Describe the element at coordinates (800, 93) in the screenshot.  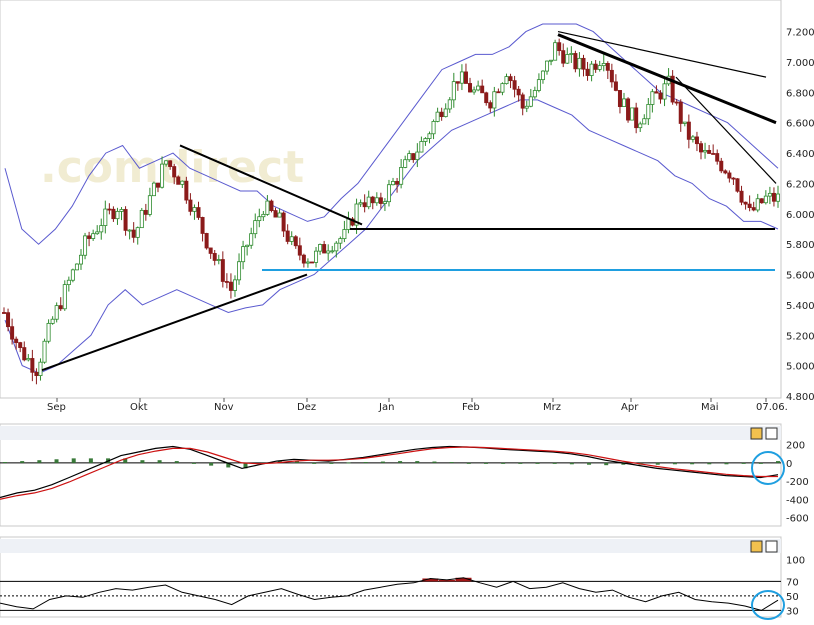
I see `y-tick-label: 6.800` at that location.